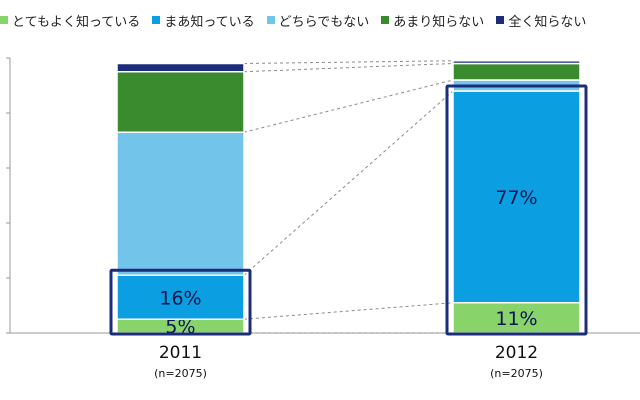 Image resolution: width=640 pixels, height=400 pixels. What do you see at coordinates (439, 22) in the screenshot?
I see `legend-label: あまり知らない` at bounding box center [439, 22].